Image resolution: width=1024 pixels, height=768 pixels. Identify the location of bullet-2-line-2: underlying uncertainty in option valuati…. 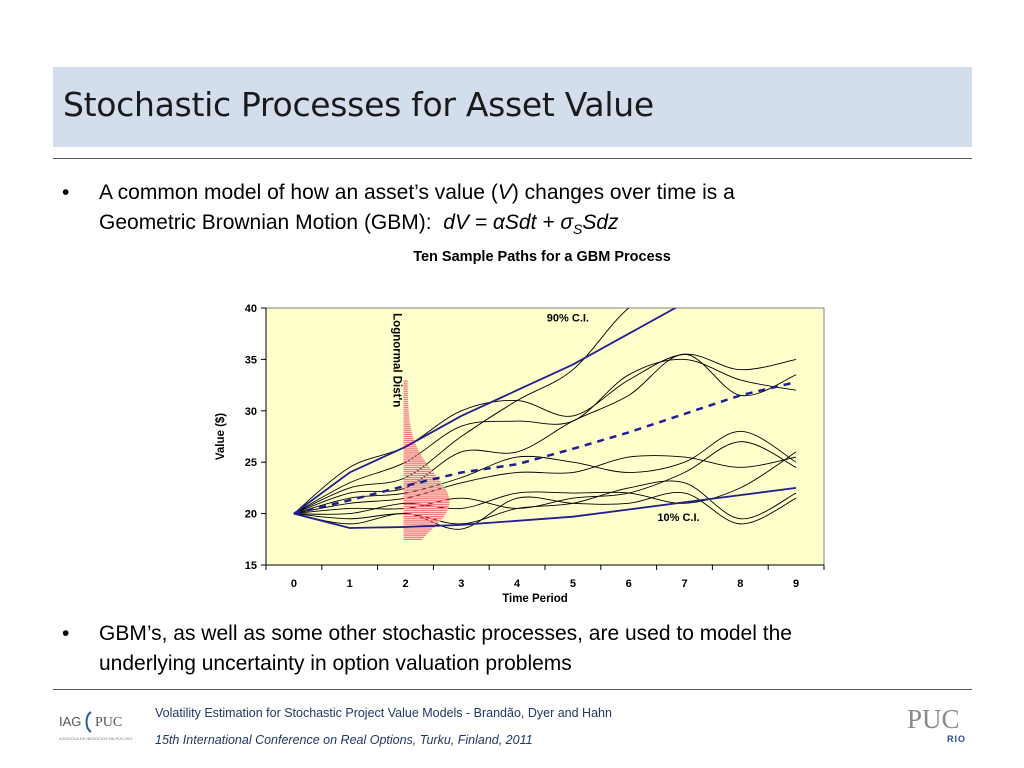
(335, 663).